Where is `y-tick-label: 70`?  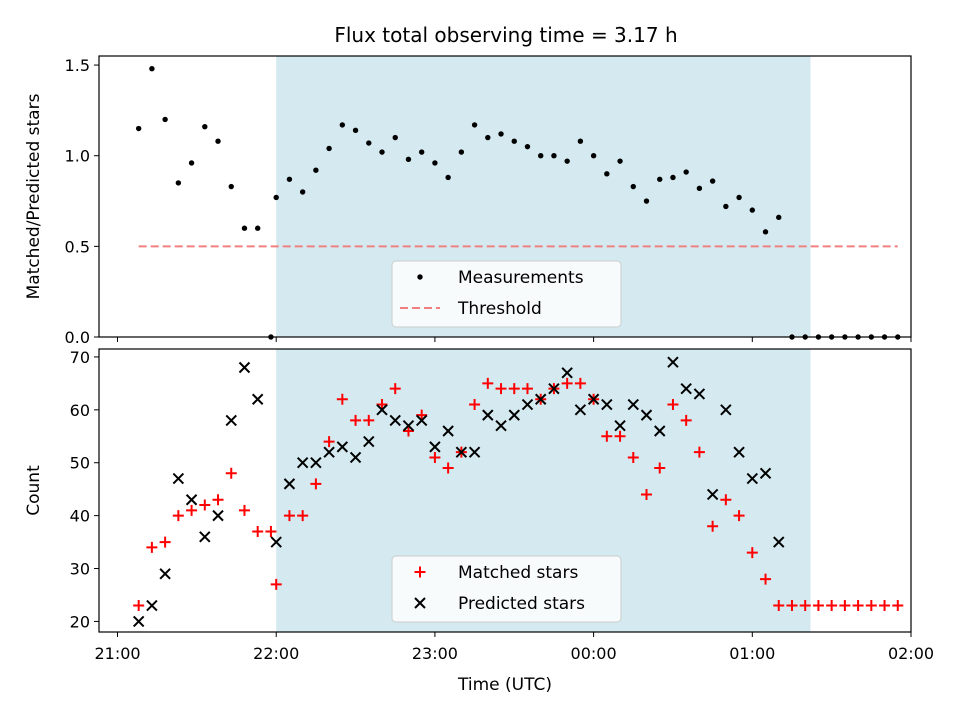 y-tick-label: 70 is located at coordinates (80, 357).